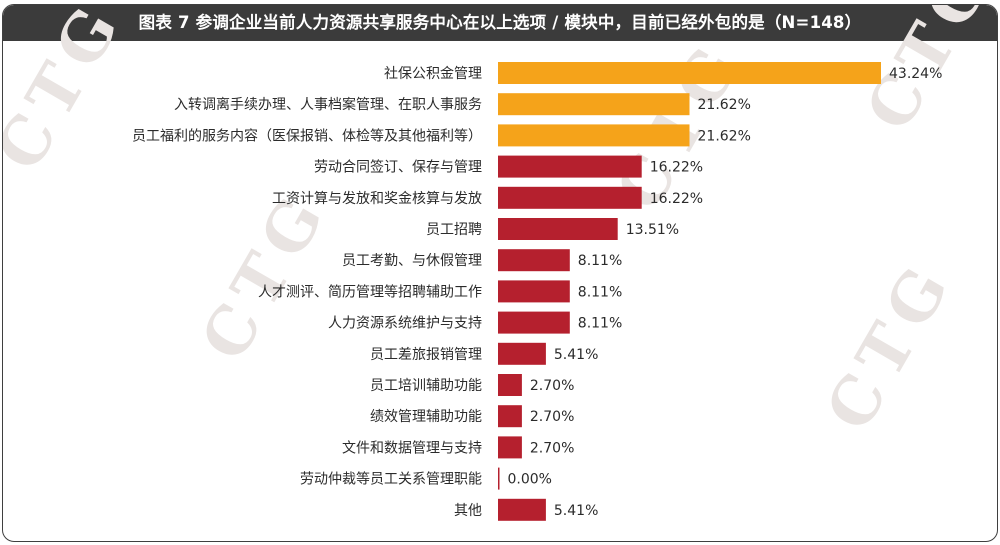 The height and width of the screenshot is (545, 1000). I want to click on category-label: 劳动仲裁等员工关系管理职能, so click(391, 479).